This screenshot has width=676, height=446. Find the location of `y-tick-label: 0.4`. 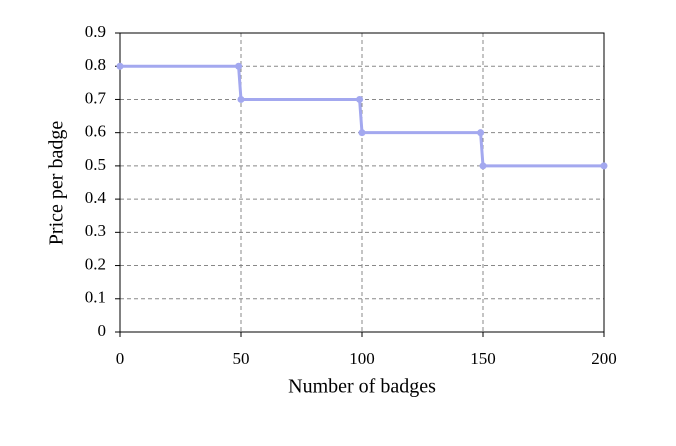

y-tick-label: 0.4 is located at coordinates (96, 197).